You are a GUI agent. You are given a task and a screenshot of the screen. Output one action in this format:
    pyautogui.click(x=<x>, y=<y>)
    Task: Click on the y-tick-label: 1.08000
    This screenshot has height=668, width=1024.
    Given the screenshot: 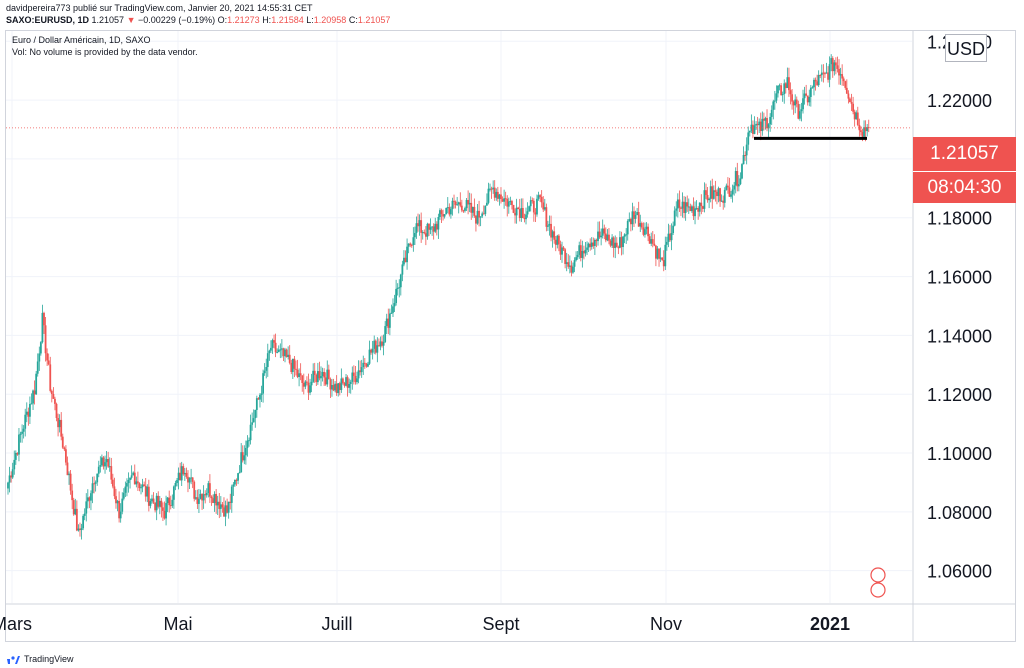 What is the action you would take?
    pyautogui.click(x=959, y=513)
    